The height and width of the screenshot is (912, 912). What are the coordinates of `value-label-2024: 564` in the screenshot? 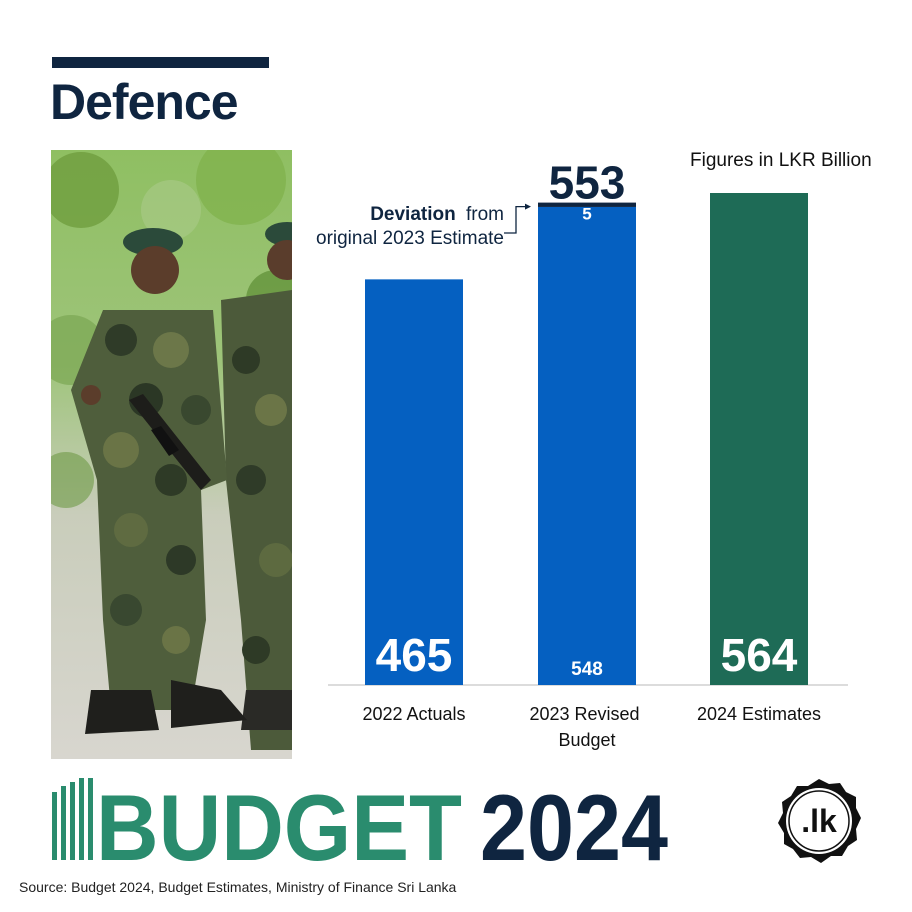 It's located at (759, 655).